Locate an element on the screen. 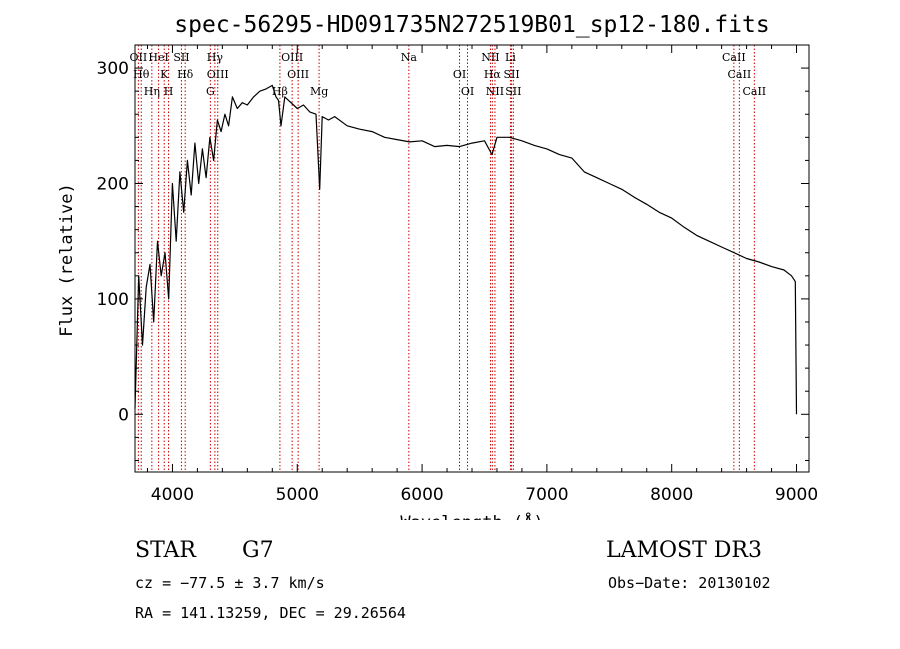 The width and height of the screenshot is (900, 649). x-tick-label: 6000 is located at coordinates (421, 495).